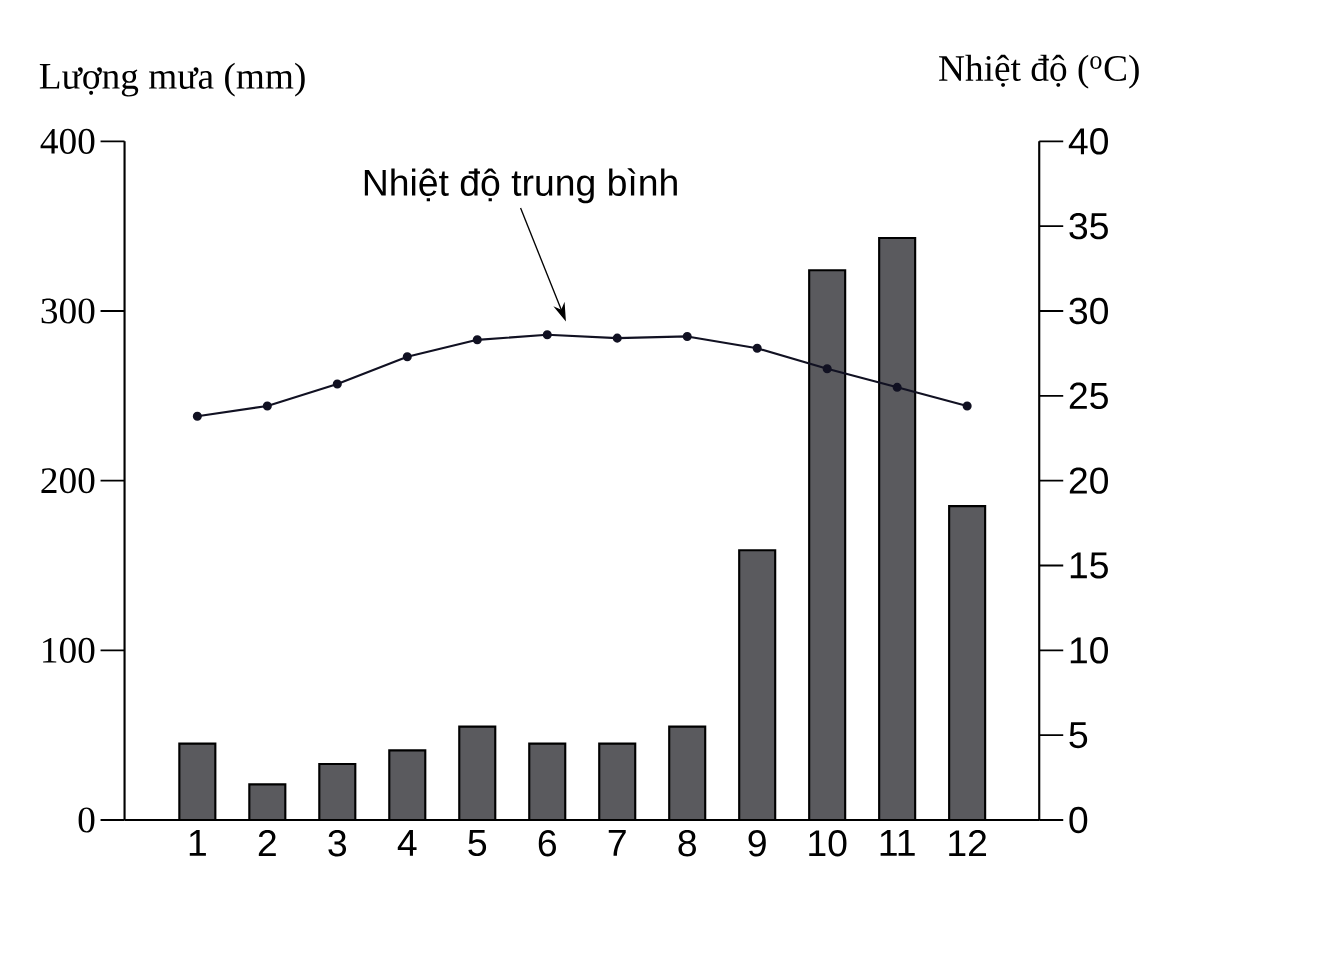 The width and height of the screenshot is (1328, 963). Describe the element at coordinates (1088, 226) in the screenshot. I see `y2-tick-label: 35` at that location.